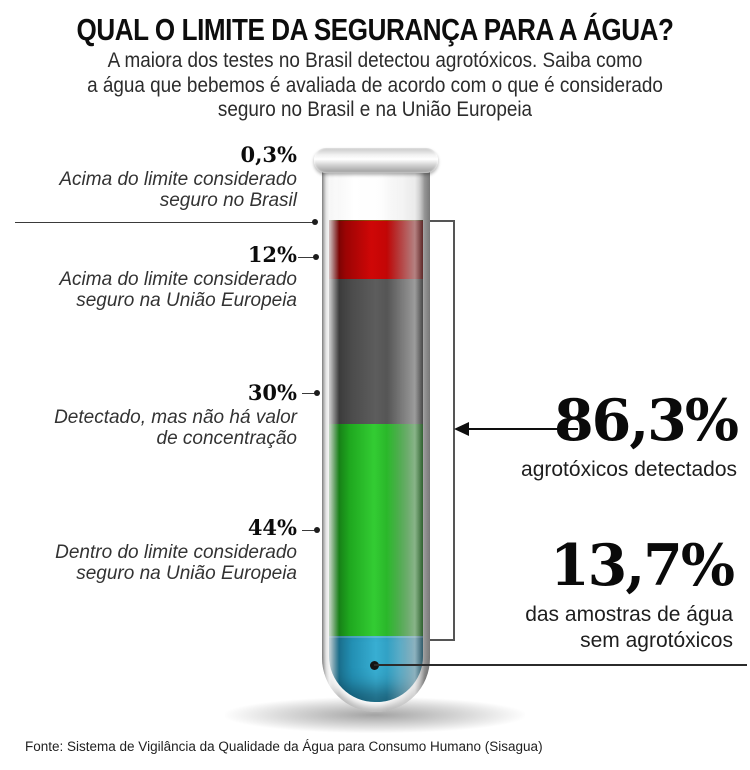 This screenshot has height=770, width=750. What do you see at coordinates (629, 469) in the screenshot?
I see `detected-total-label: agrotóxicos detectados` at bounding box center [629, 469].